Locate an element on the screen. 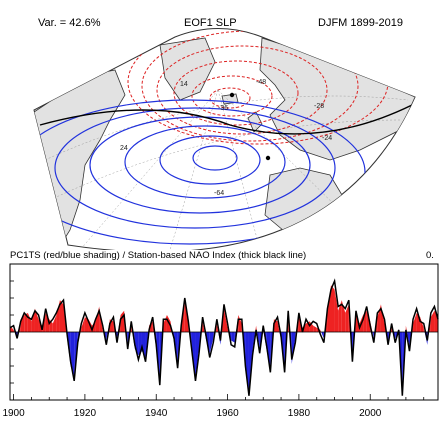 Image resolution: width=440 pixels, height=440 pixels. contour-label: -64 is located at coordinates (219, 193).